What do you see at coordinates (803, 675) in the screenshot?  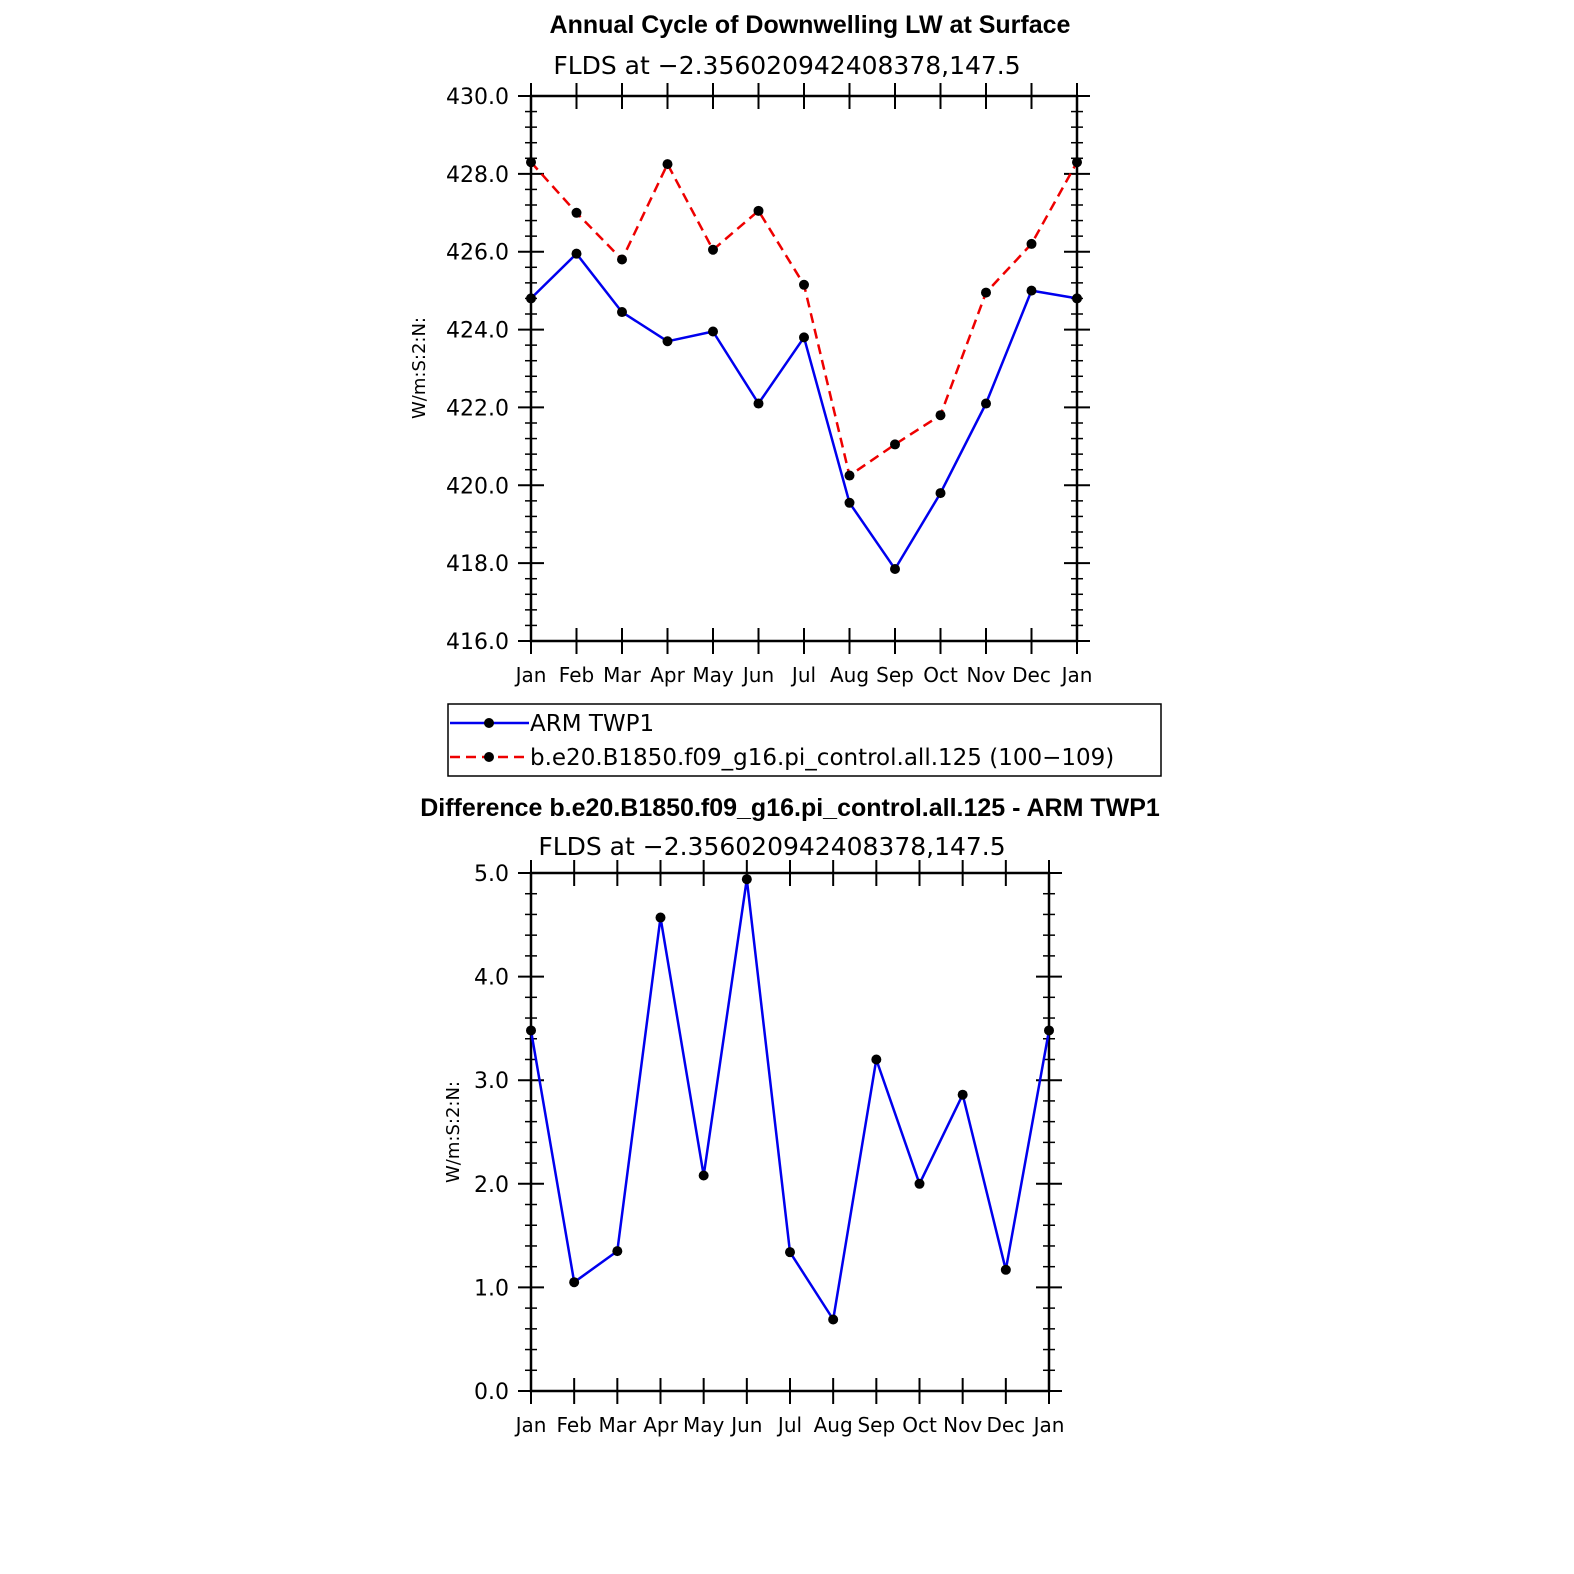 I see `panel1-xtick-label: Jul` at bounding box center [803, 675].